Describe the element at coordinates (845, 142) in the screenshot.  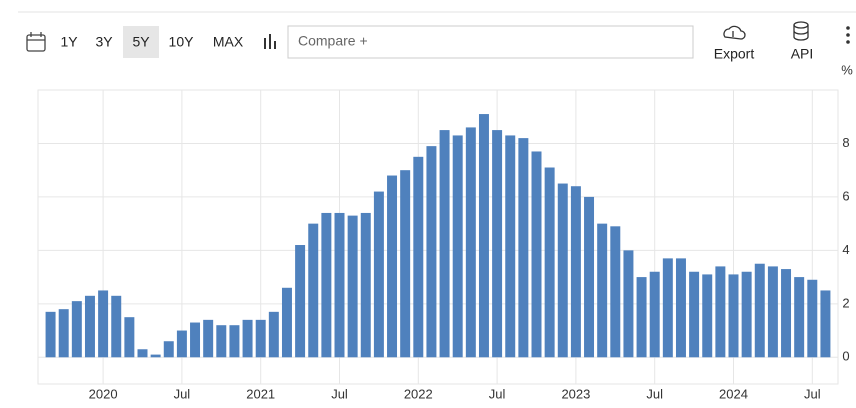
I see `y-tick-label: 8` at that location.